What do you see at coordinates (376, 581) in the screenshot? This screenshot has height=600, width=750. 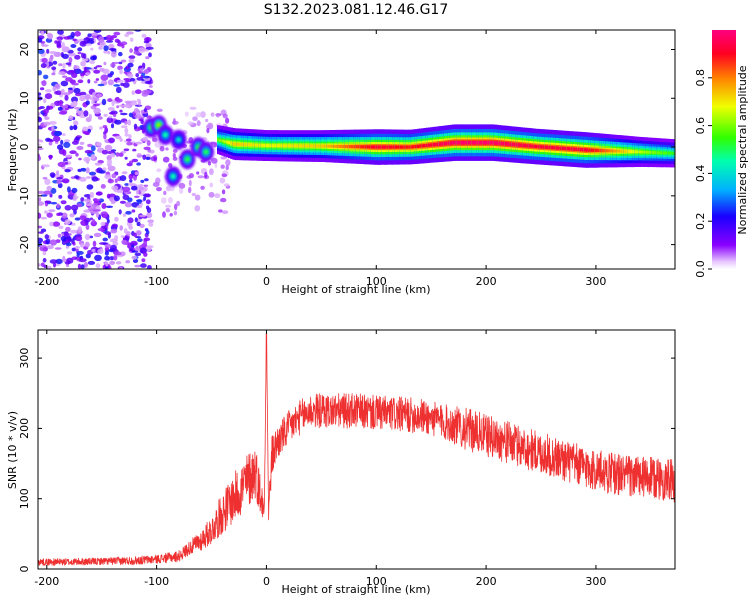 I see `snr-x-tick-label: 100` at bounding box center [376, 581].